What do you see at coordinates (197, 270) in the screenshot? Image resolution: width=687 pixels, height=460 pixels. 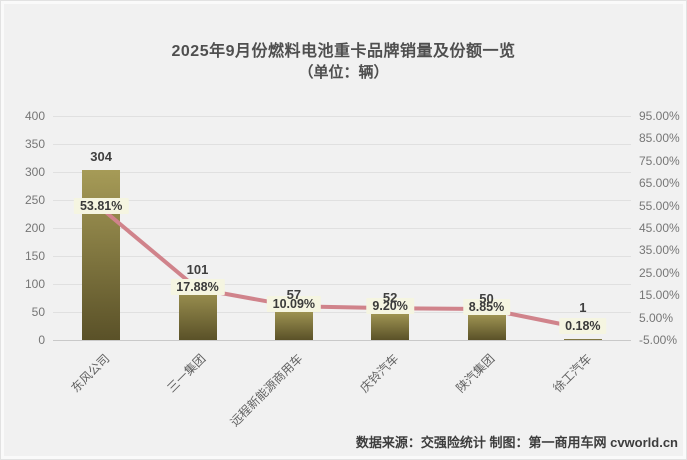 I see `value-label: 101` at bounding box center [197, 270].